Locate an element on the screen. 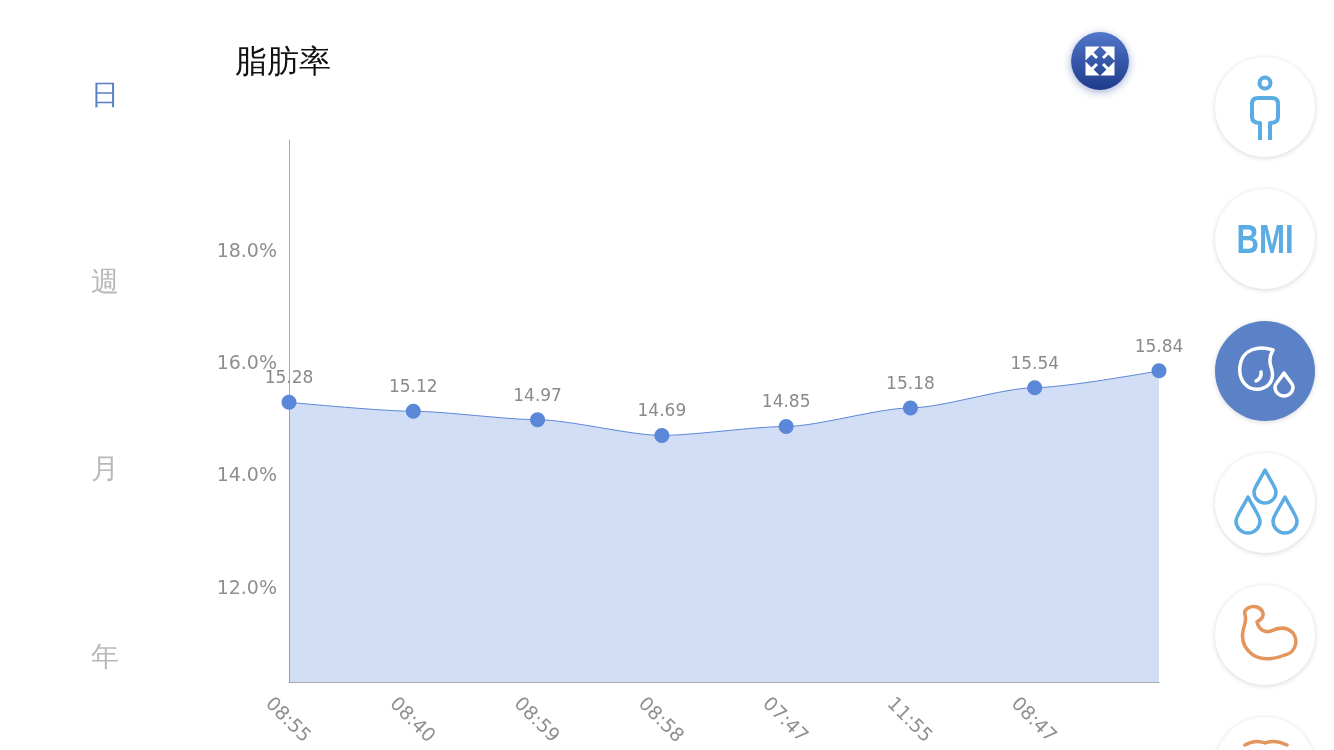 The width and height of the screenshot is (1334, 750). y-tick-label: 14.0% is located at coordinates (246, 474).